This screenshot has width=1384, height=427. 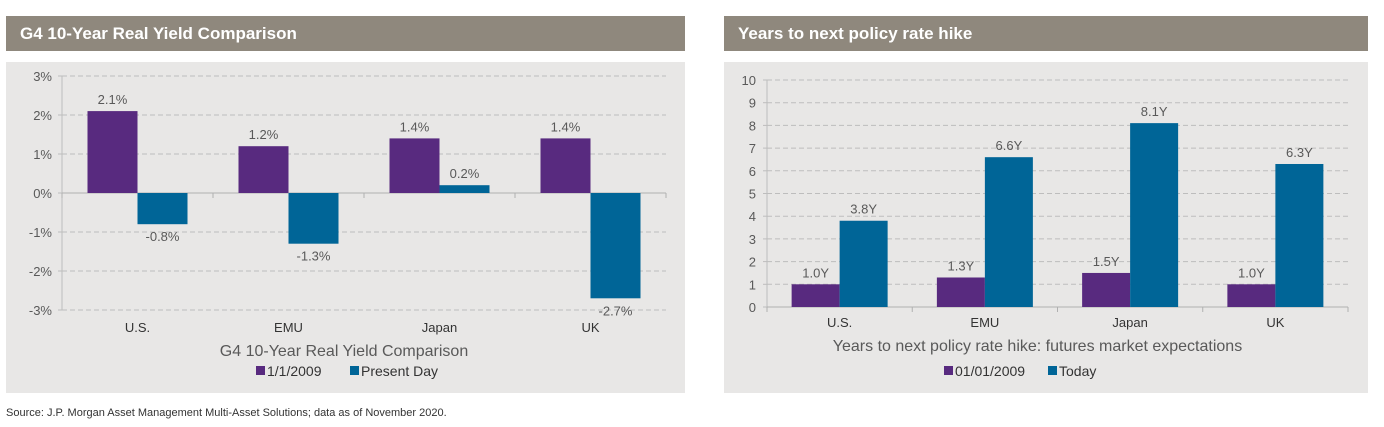 What do you see at coordinates (863, 209) in the screenshot?
I see `data-label: 3.8Y` at bounding box center [863, 209].